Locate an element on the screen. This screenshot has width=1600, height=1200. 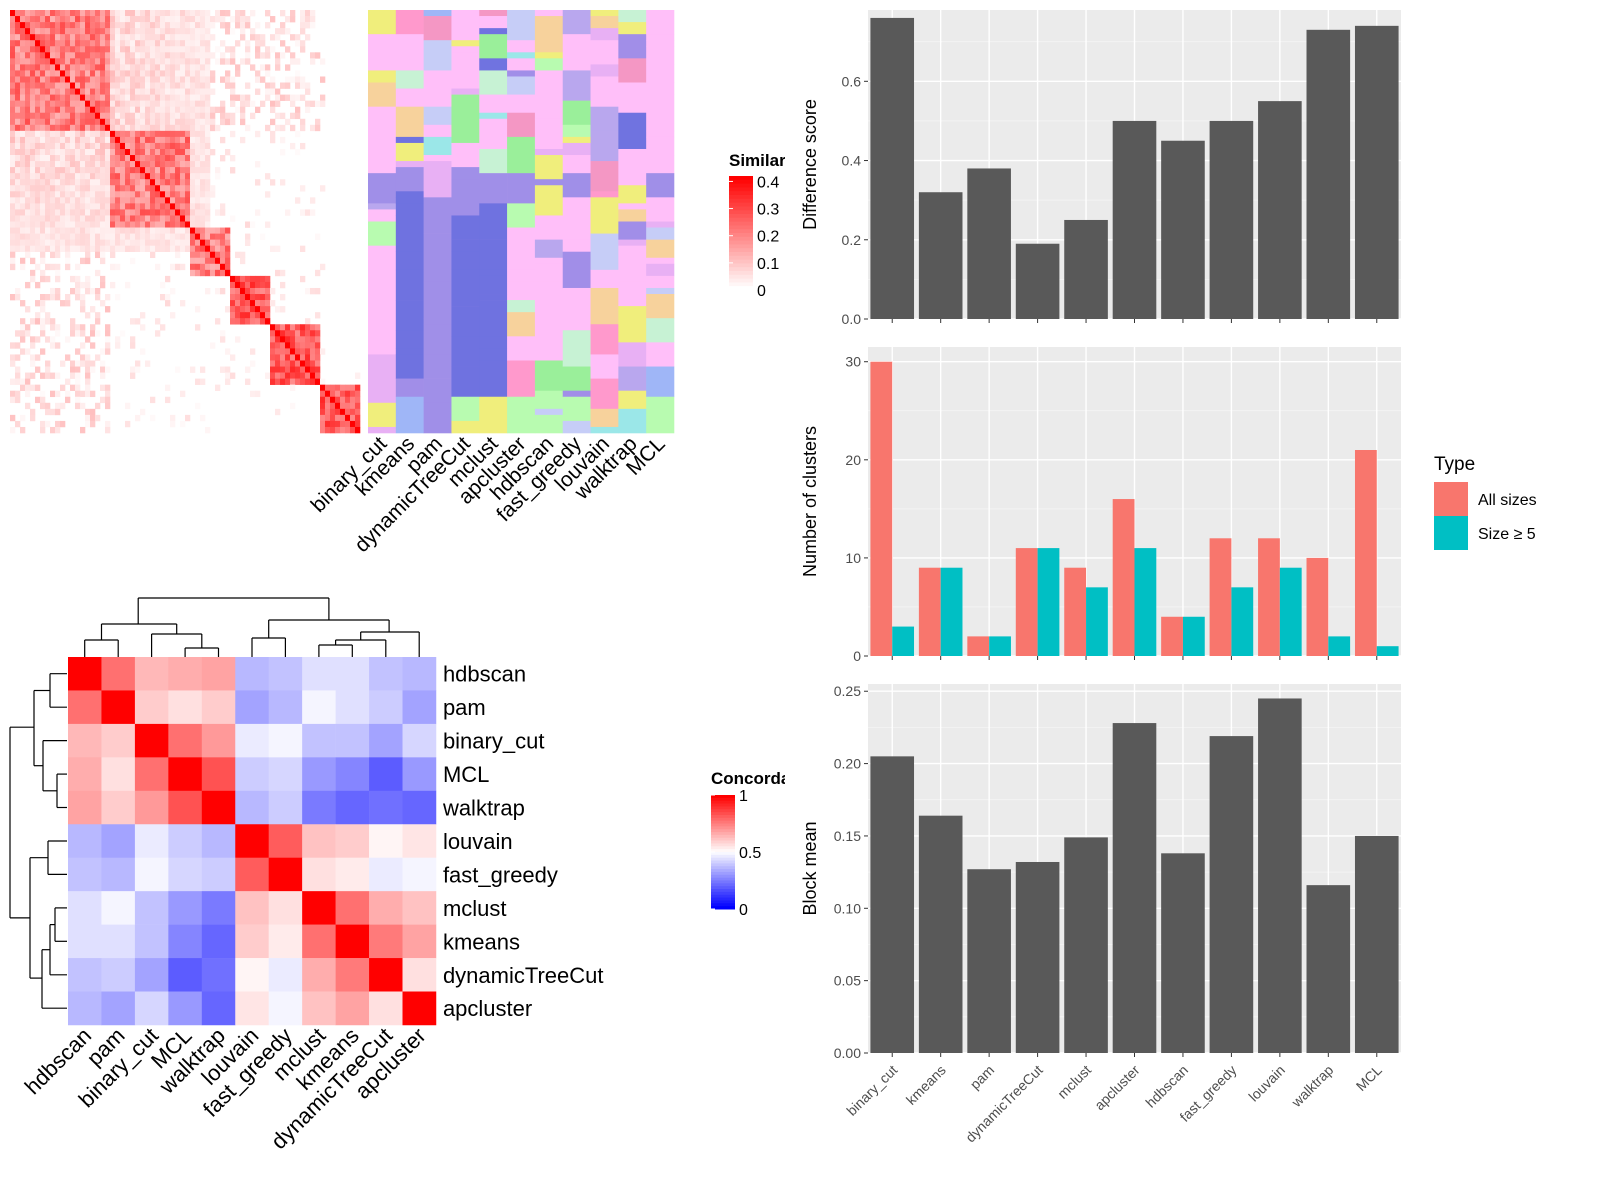
similarity-legend-gradient is located at coordinates (741, 223).